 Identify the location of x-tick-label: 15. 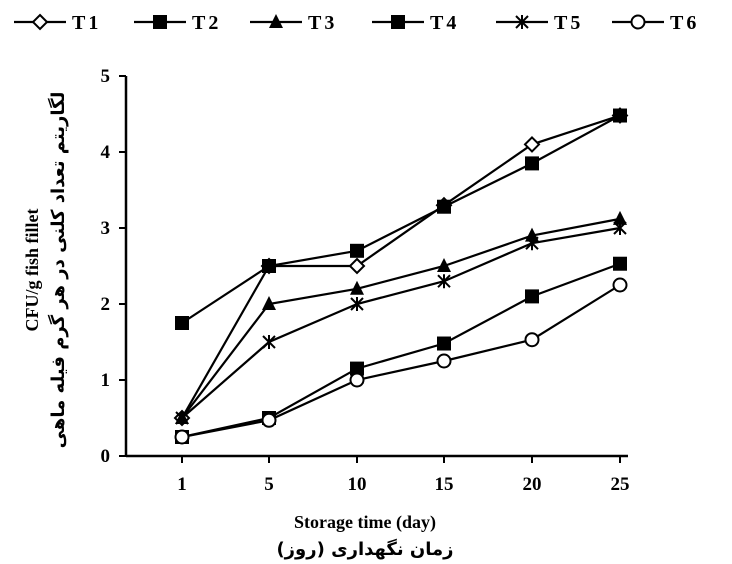
(444, 484).